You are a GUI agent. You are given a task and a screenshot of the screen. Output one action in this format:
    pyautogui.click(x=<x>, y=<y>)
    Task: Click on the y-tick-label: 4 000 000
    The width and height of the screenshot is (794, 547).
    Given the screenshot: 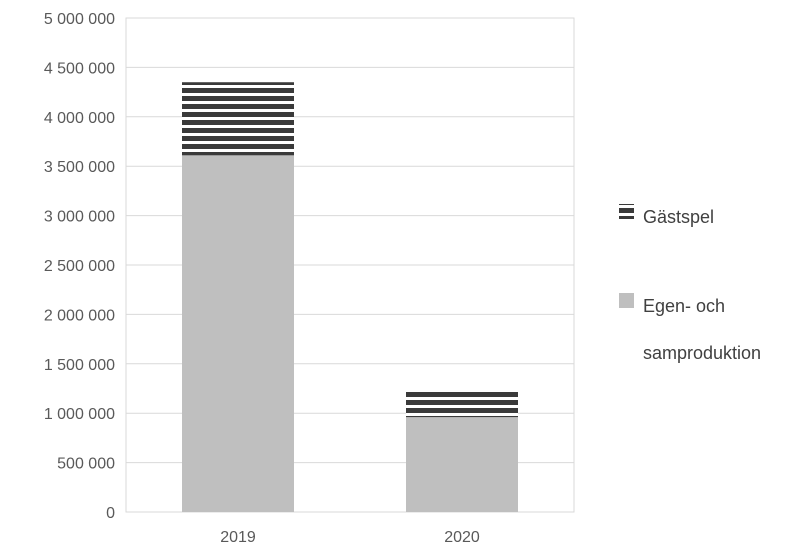 What is the action you would take?
    pyautogui.click(x=79, y=118)
    